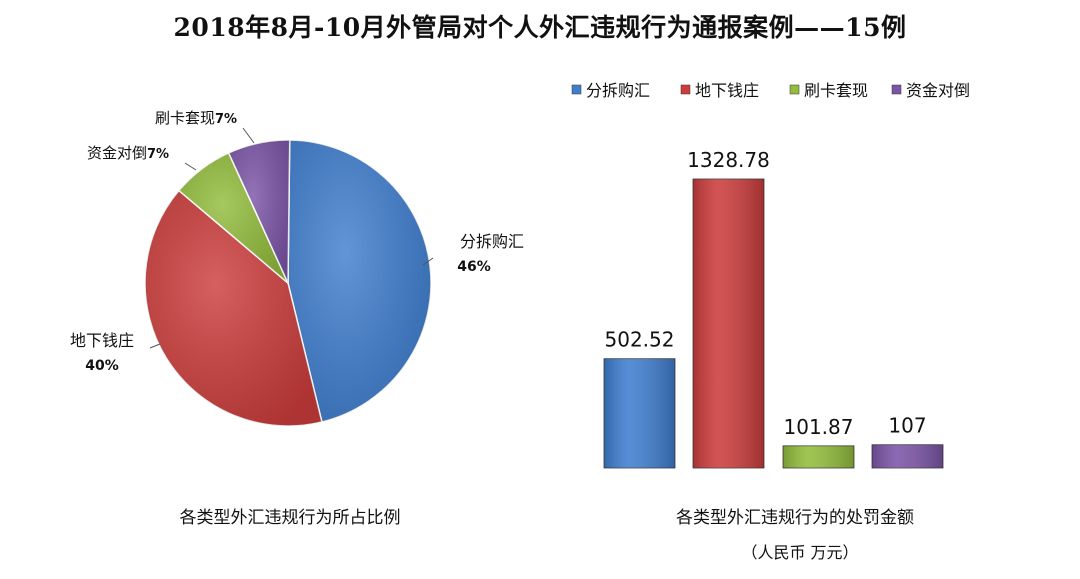 This screenshot has height=579, width=1080. Describe the element at coordinates (128, 153) in the screenshot. I see `pie-label: 资金对倒7%` at that location.